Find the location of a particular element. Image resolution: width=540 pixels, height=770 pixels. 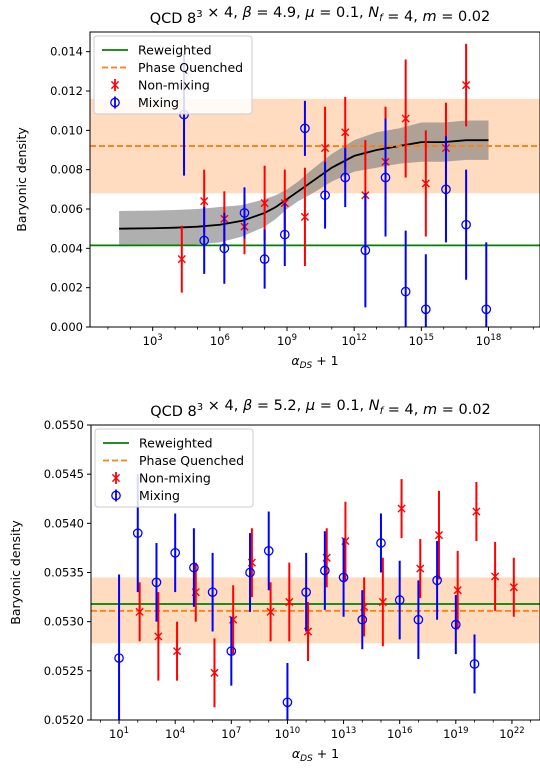

legend-label: Phase Quenched is located at coordinates (191, 460).